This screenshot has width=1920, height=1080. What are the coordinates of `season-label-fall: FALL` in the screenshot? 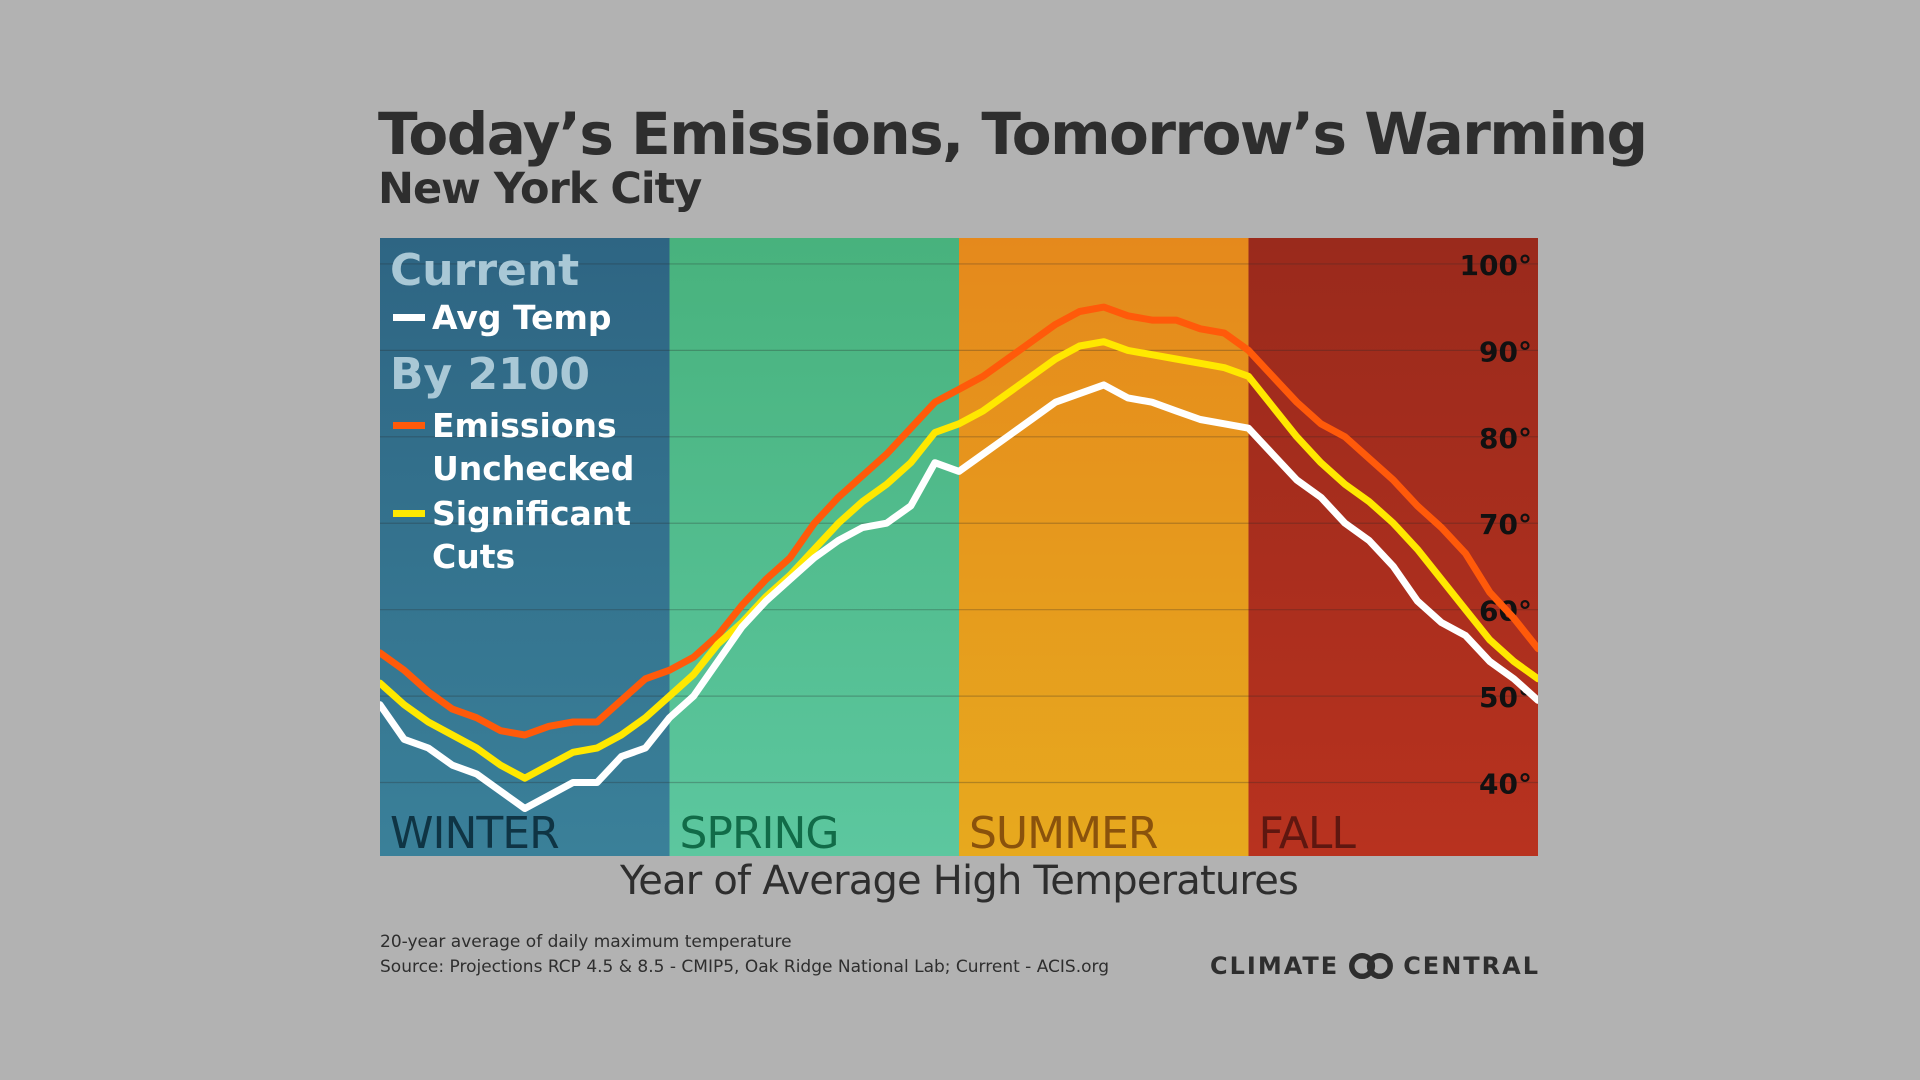 It's located at (1308, 832).